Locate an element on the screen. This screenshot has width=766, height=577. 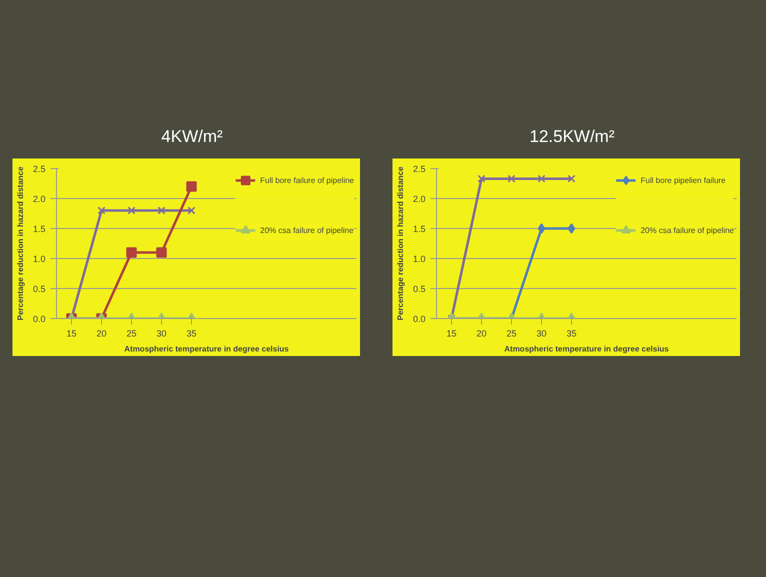
chart-title: 12.5KW/m² is located at coordinates (572, 137).